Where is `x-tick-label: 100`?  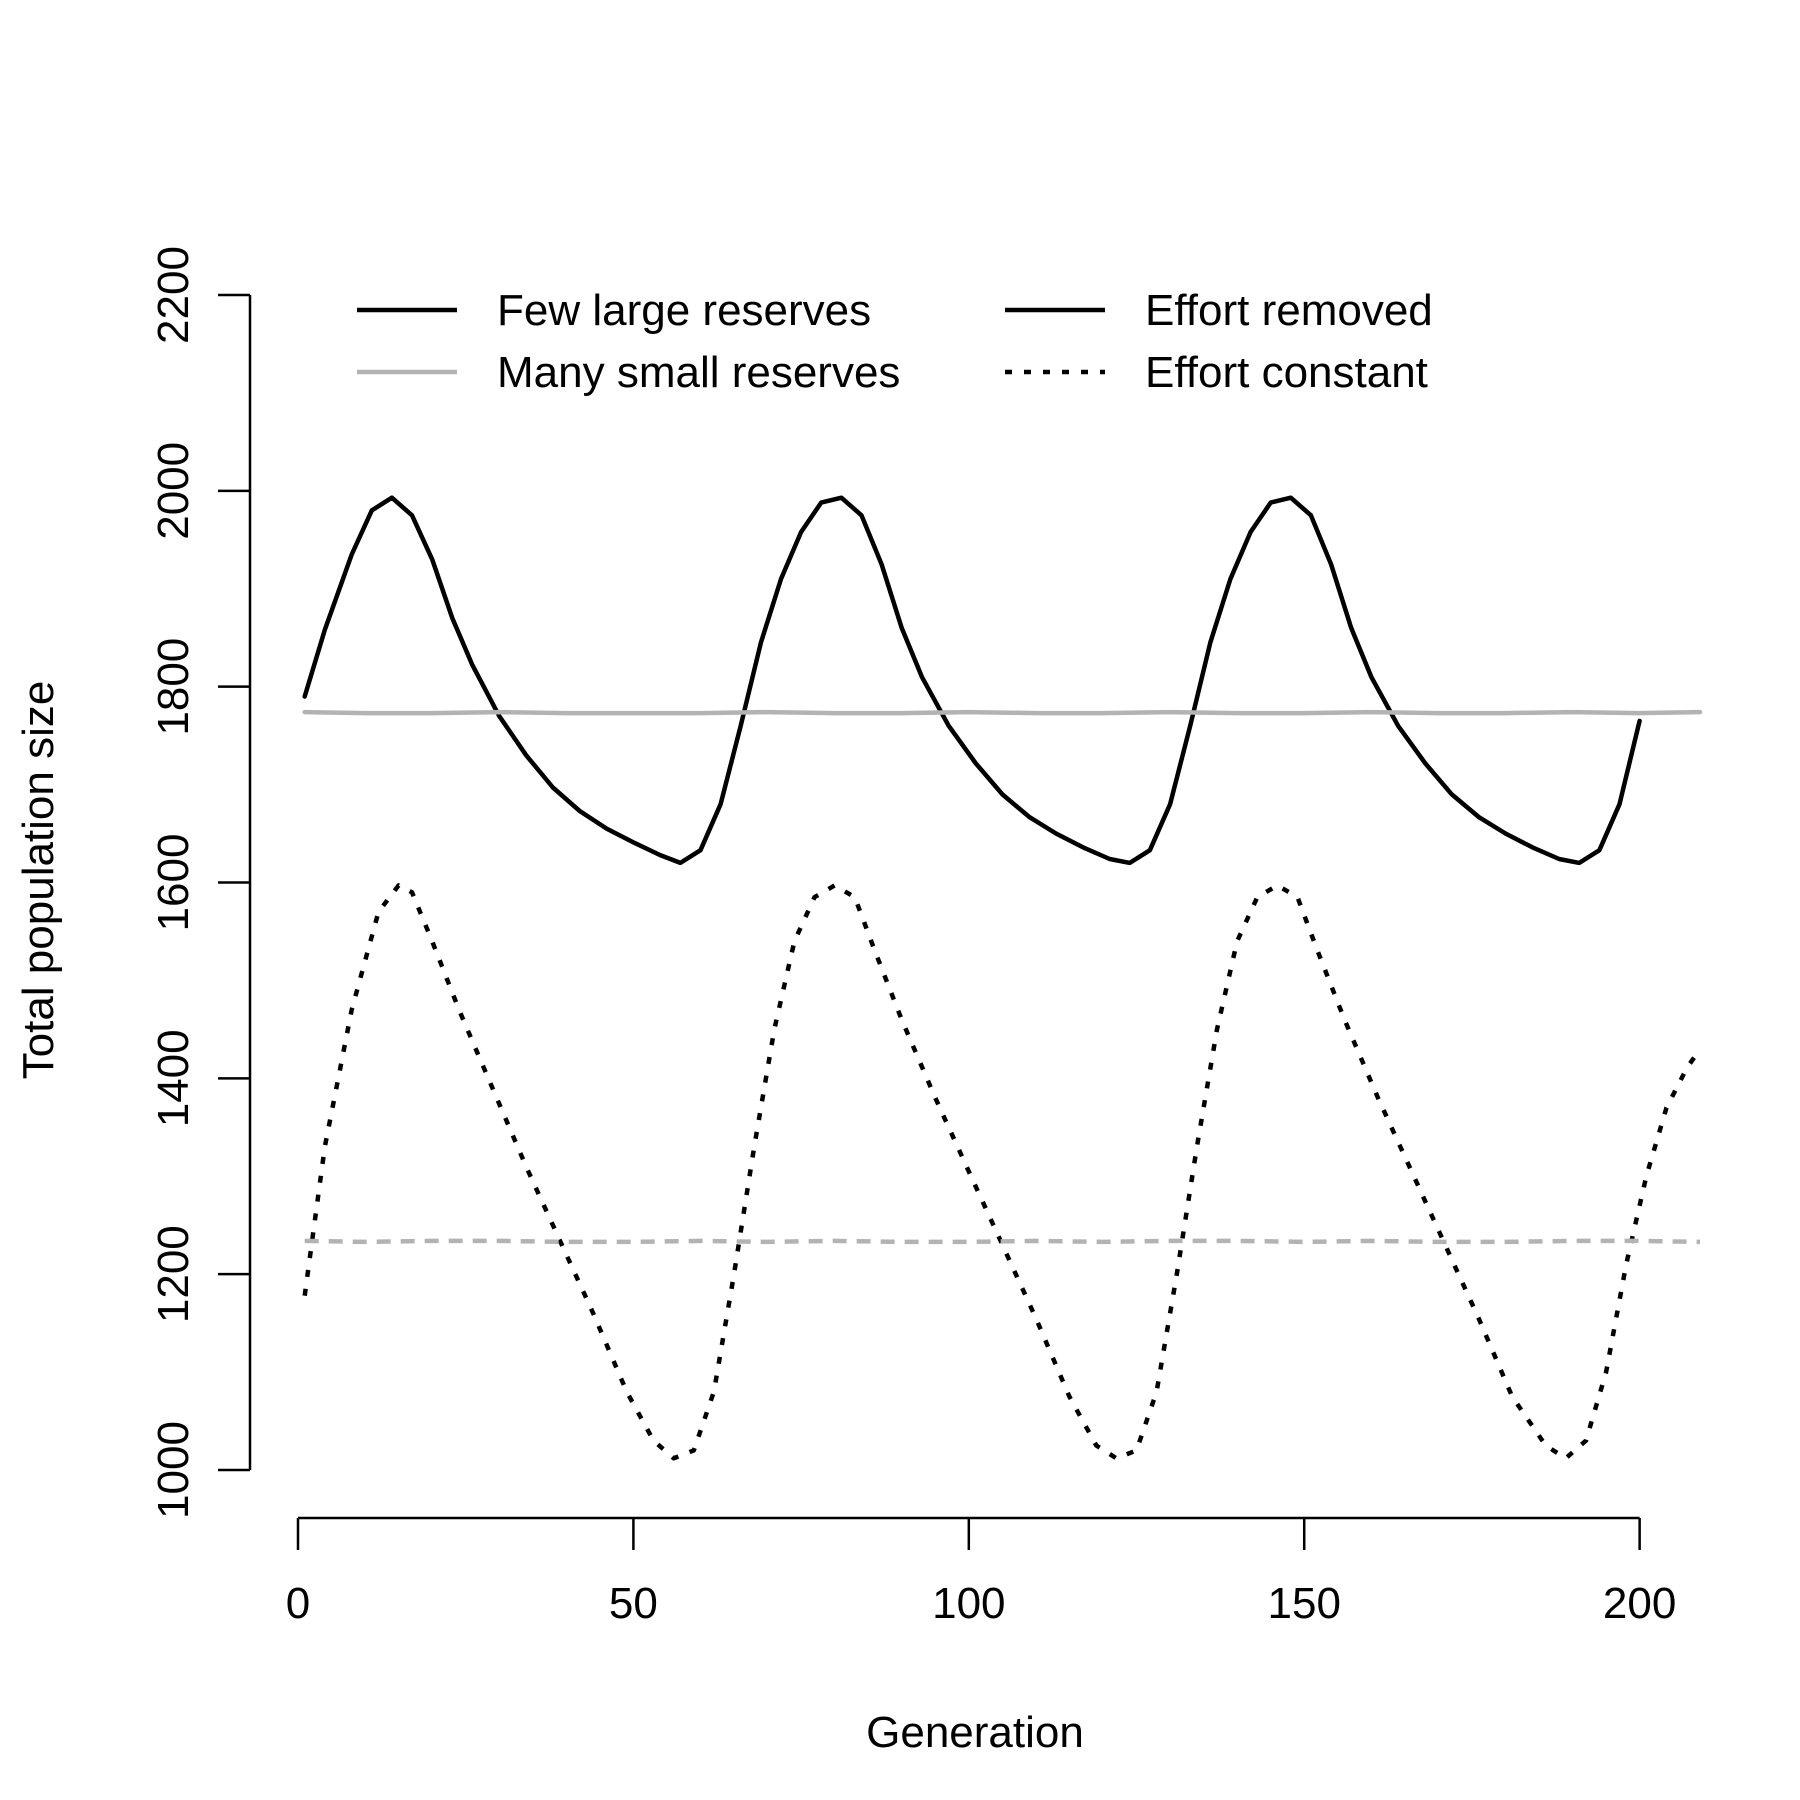 x-tick-label: 100 is located at coordinates (968, 1603).